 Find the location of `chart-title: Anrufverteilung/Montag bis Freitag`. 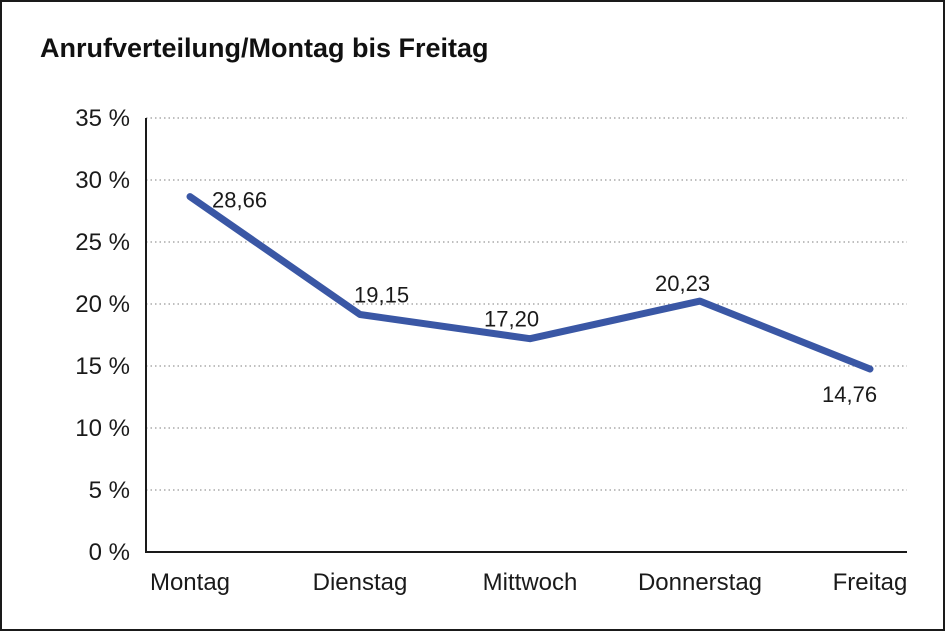

chart-title: Anrufverteilung/Montag bis Freitag is located at coordinates (264, 48).